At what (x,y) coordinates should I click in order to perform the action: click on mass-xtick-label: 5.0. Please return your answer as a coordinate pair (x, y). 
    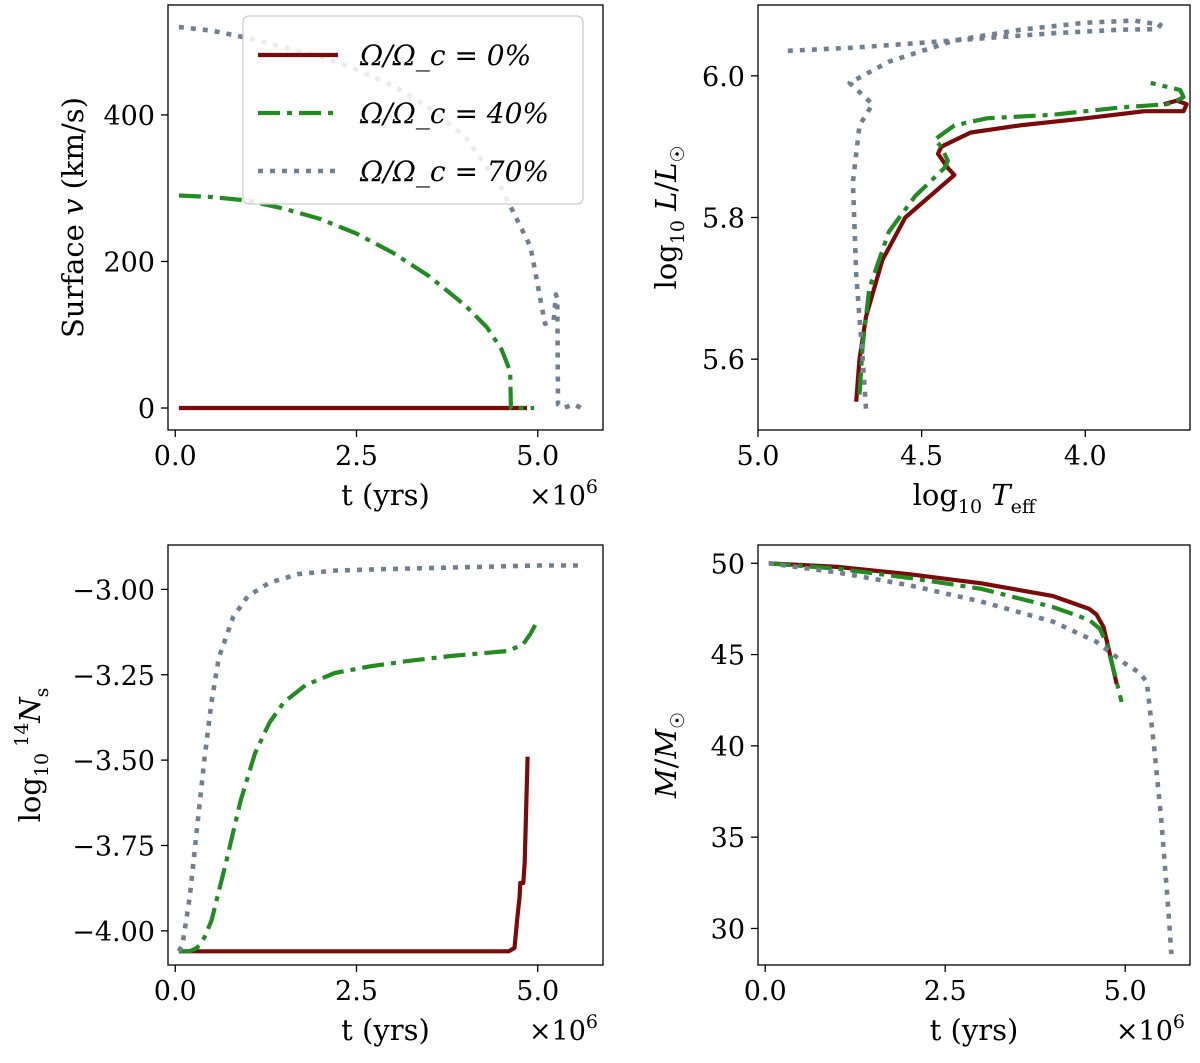
    Looking at the image, I should click on (1125, 991).